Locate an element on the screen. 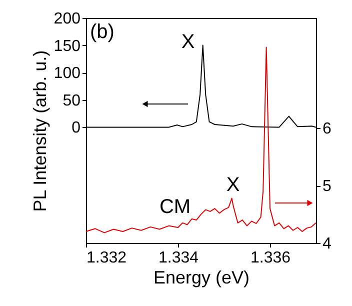 The image size is (352, 306). y-axis-title: PL Intensity (arb. u.) is located at coordinates (40, 131).